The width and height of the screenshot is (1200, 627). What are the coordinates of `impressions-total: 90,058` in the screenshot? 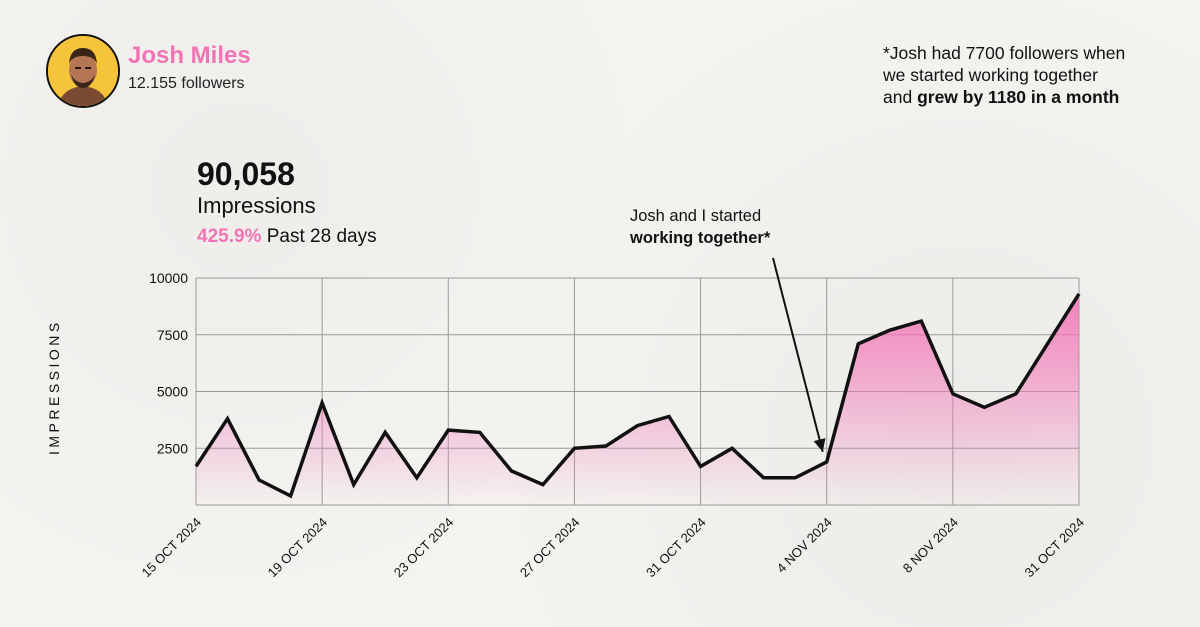 It's located at (246, 174).